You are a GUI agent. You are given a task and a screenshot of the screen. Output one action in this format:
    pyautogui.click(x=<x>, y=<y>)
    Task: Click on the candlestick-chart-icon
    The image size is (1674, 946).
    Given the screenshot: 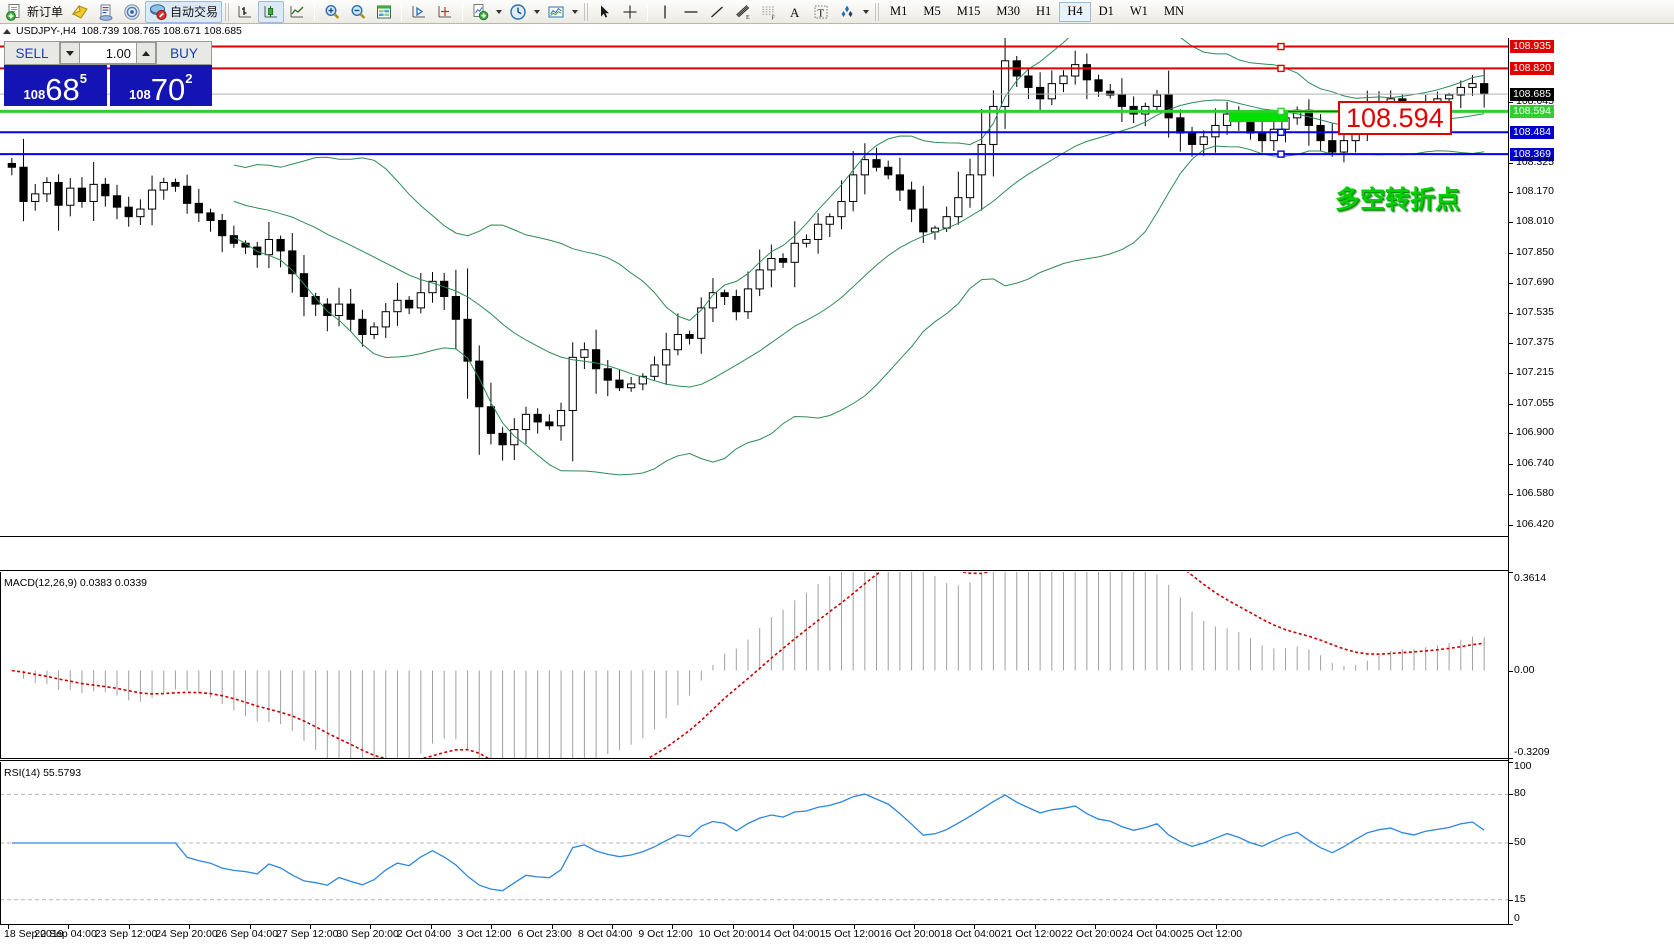 What is the action you would take?
    pyautogui.click(x=271, y=12)
    